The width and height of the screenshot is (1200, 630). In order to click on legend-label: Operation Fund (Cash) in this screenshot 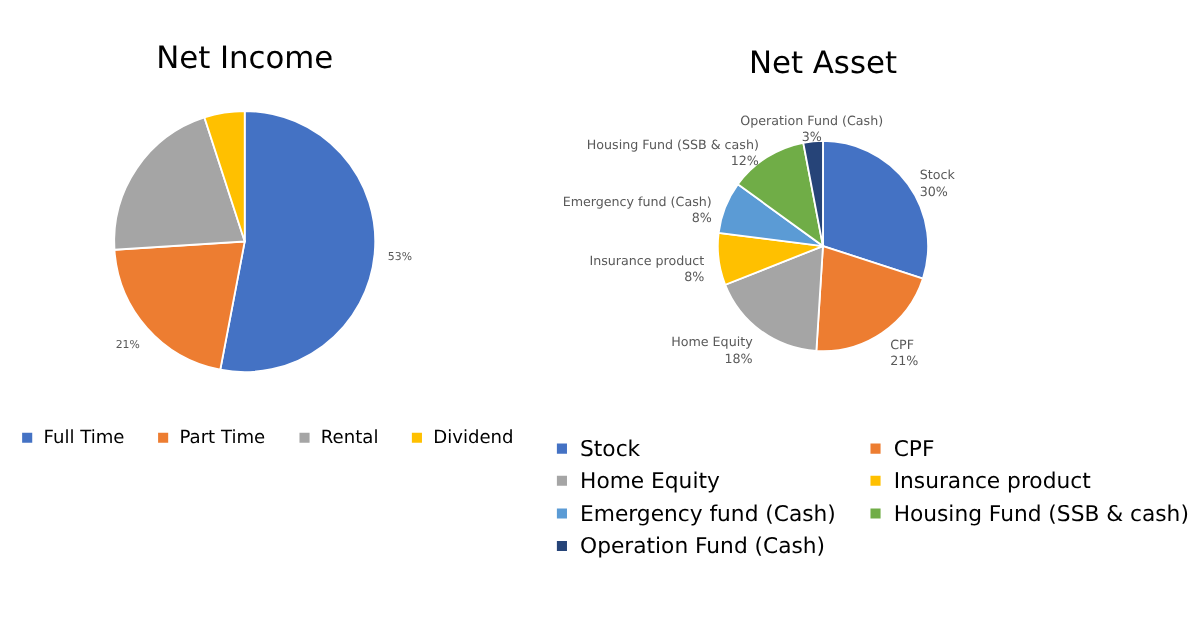, I will do `click(703, 546)`.